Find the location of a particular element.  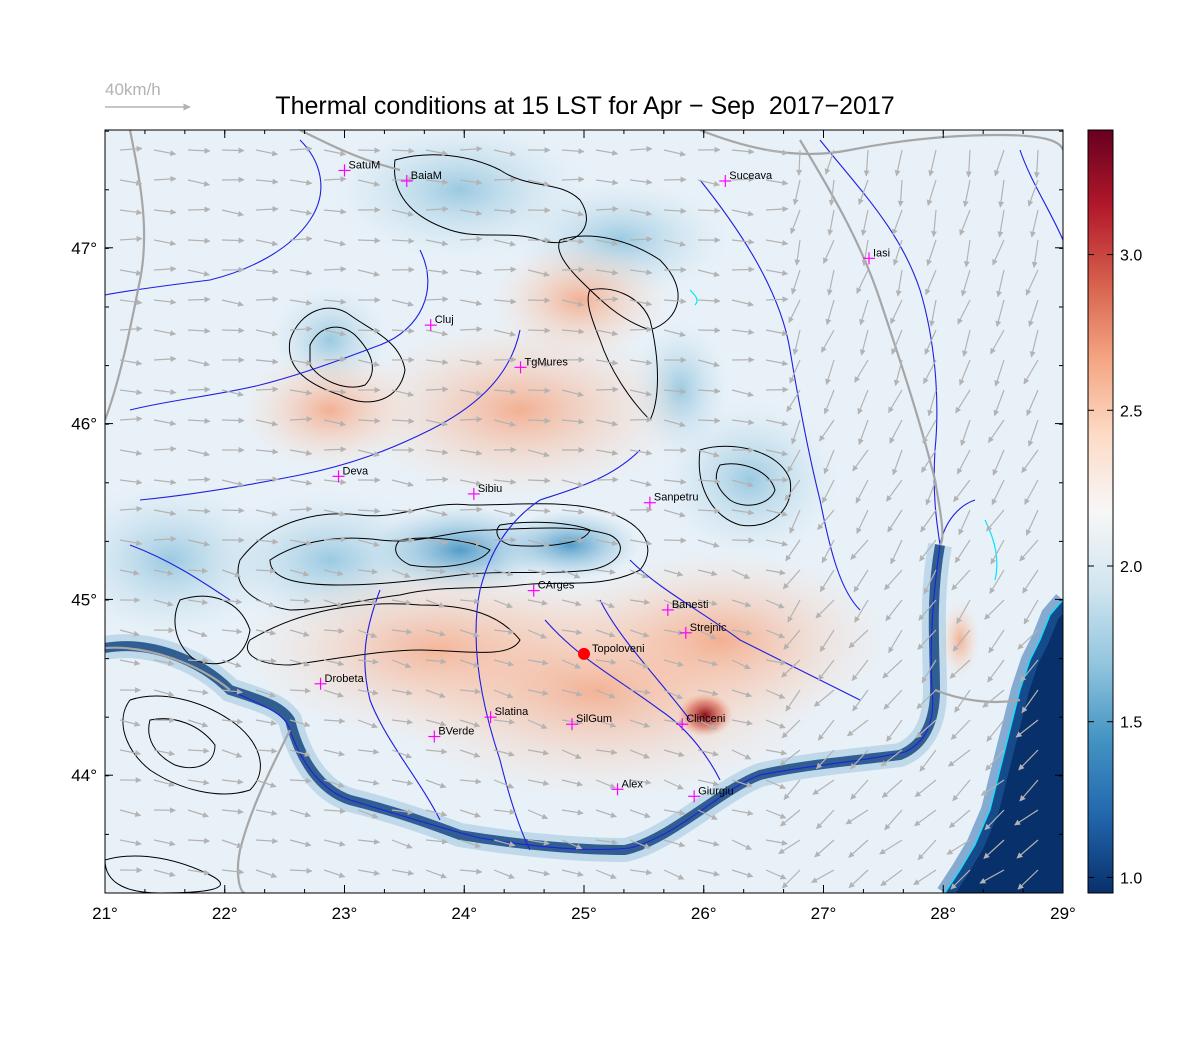

city-label: Slatina is located at coordinates (512, 712).